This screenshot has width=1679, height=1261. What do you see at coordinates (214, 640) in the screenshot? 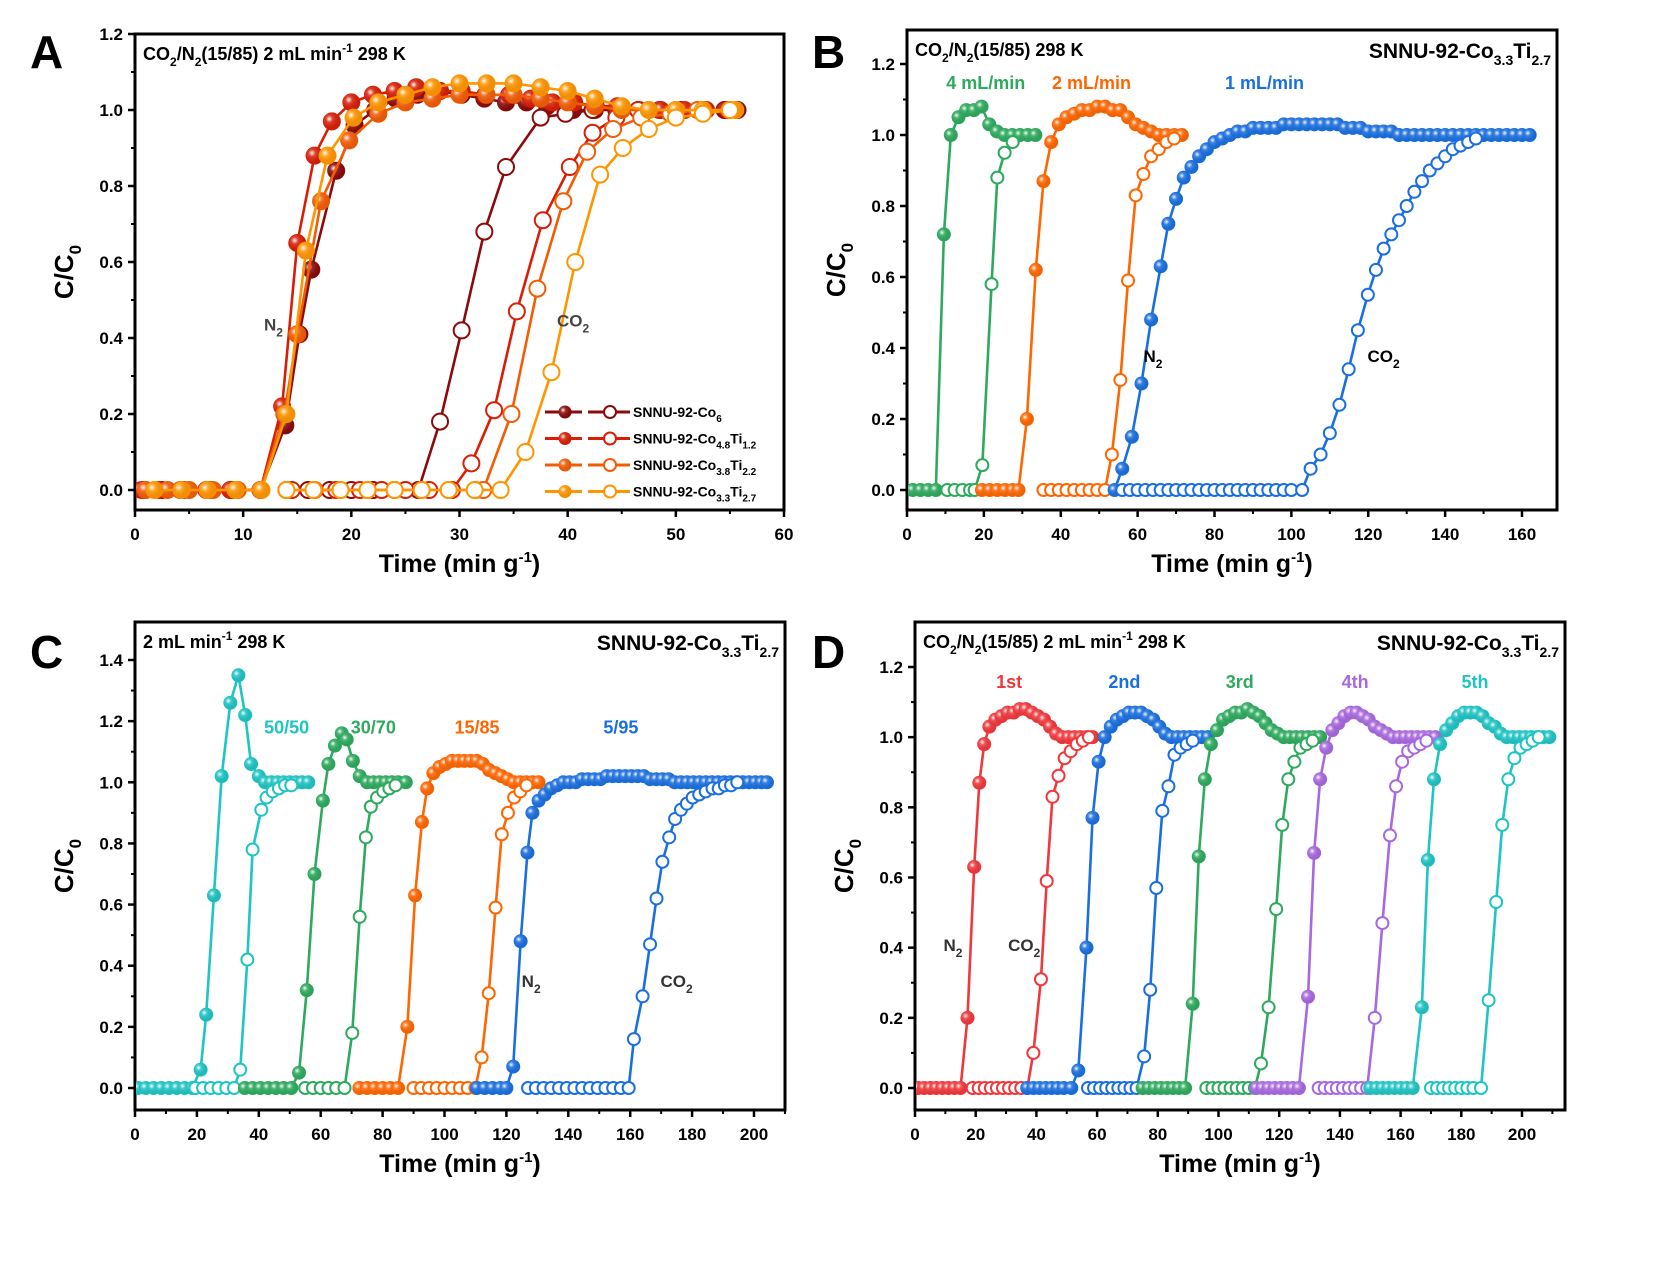
I see `condition-annotation: 2 mL min-1 298 K` at bounding box center [214, 640].